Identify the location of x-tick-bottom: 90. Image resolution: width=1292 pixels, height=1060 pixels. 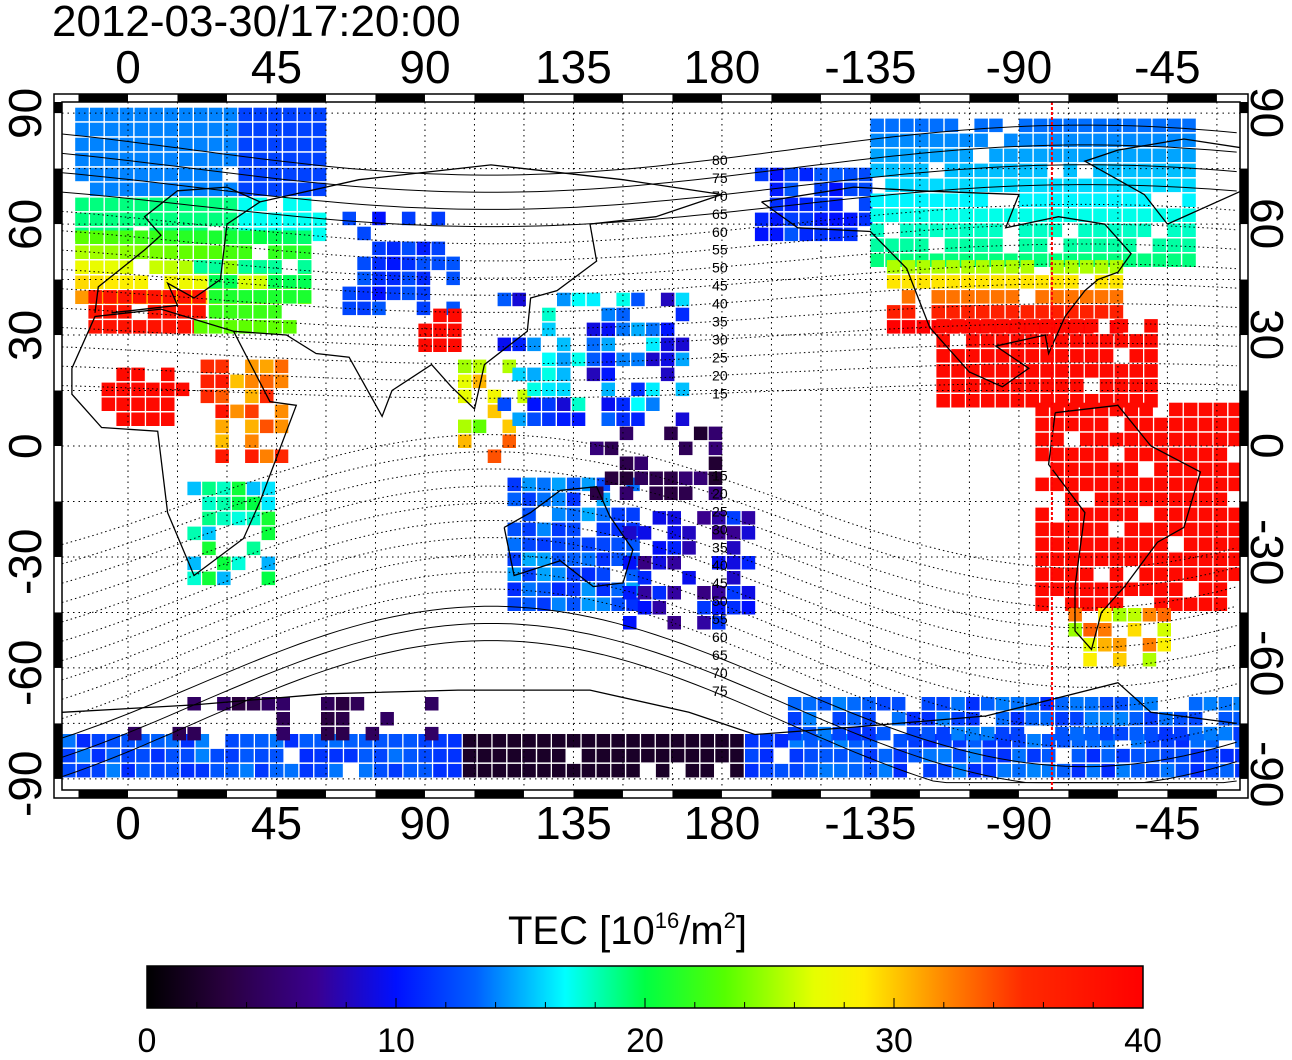
(425, 823).